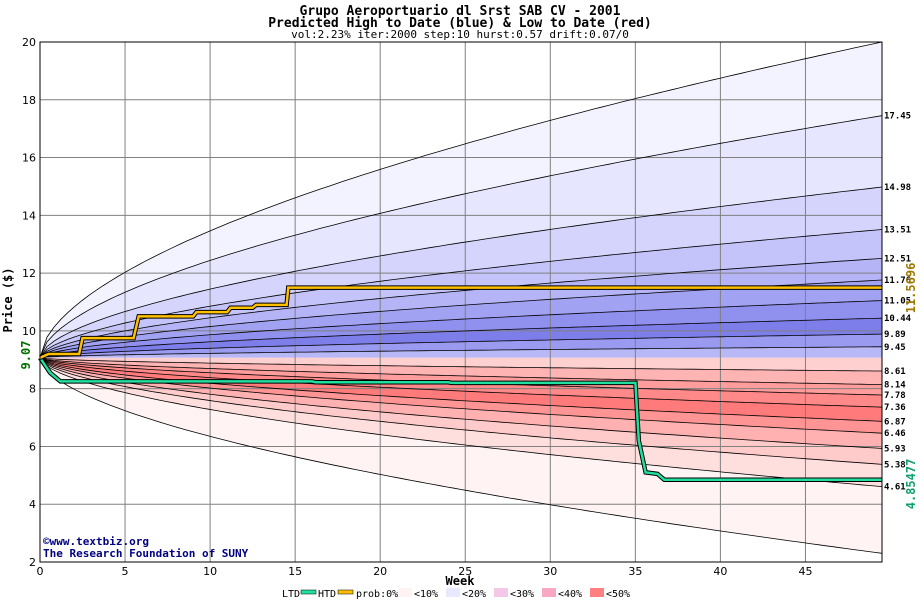  I want to click on y-tick-label: 18, so click(29, 100).